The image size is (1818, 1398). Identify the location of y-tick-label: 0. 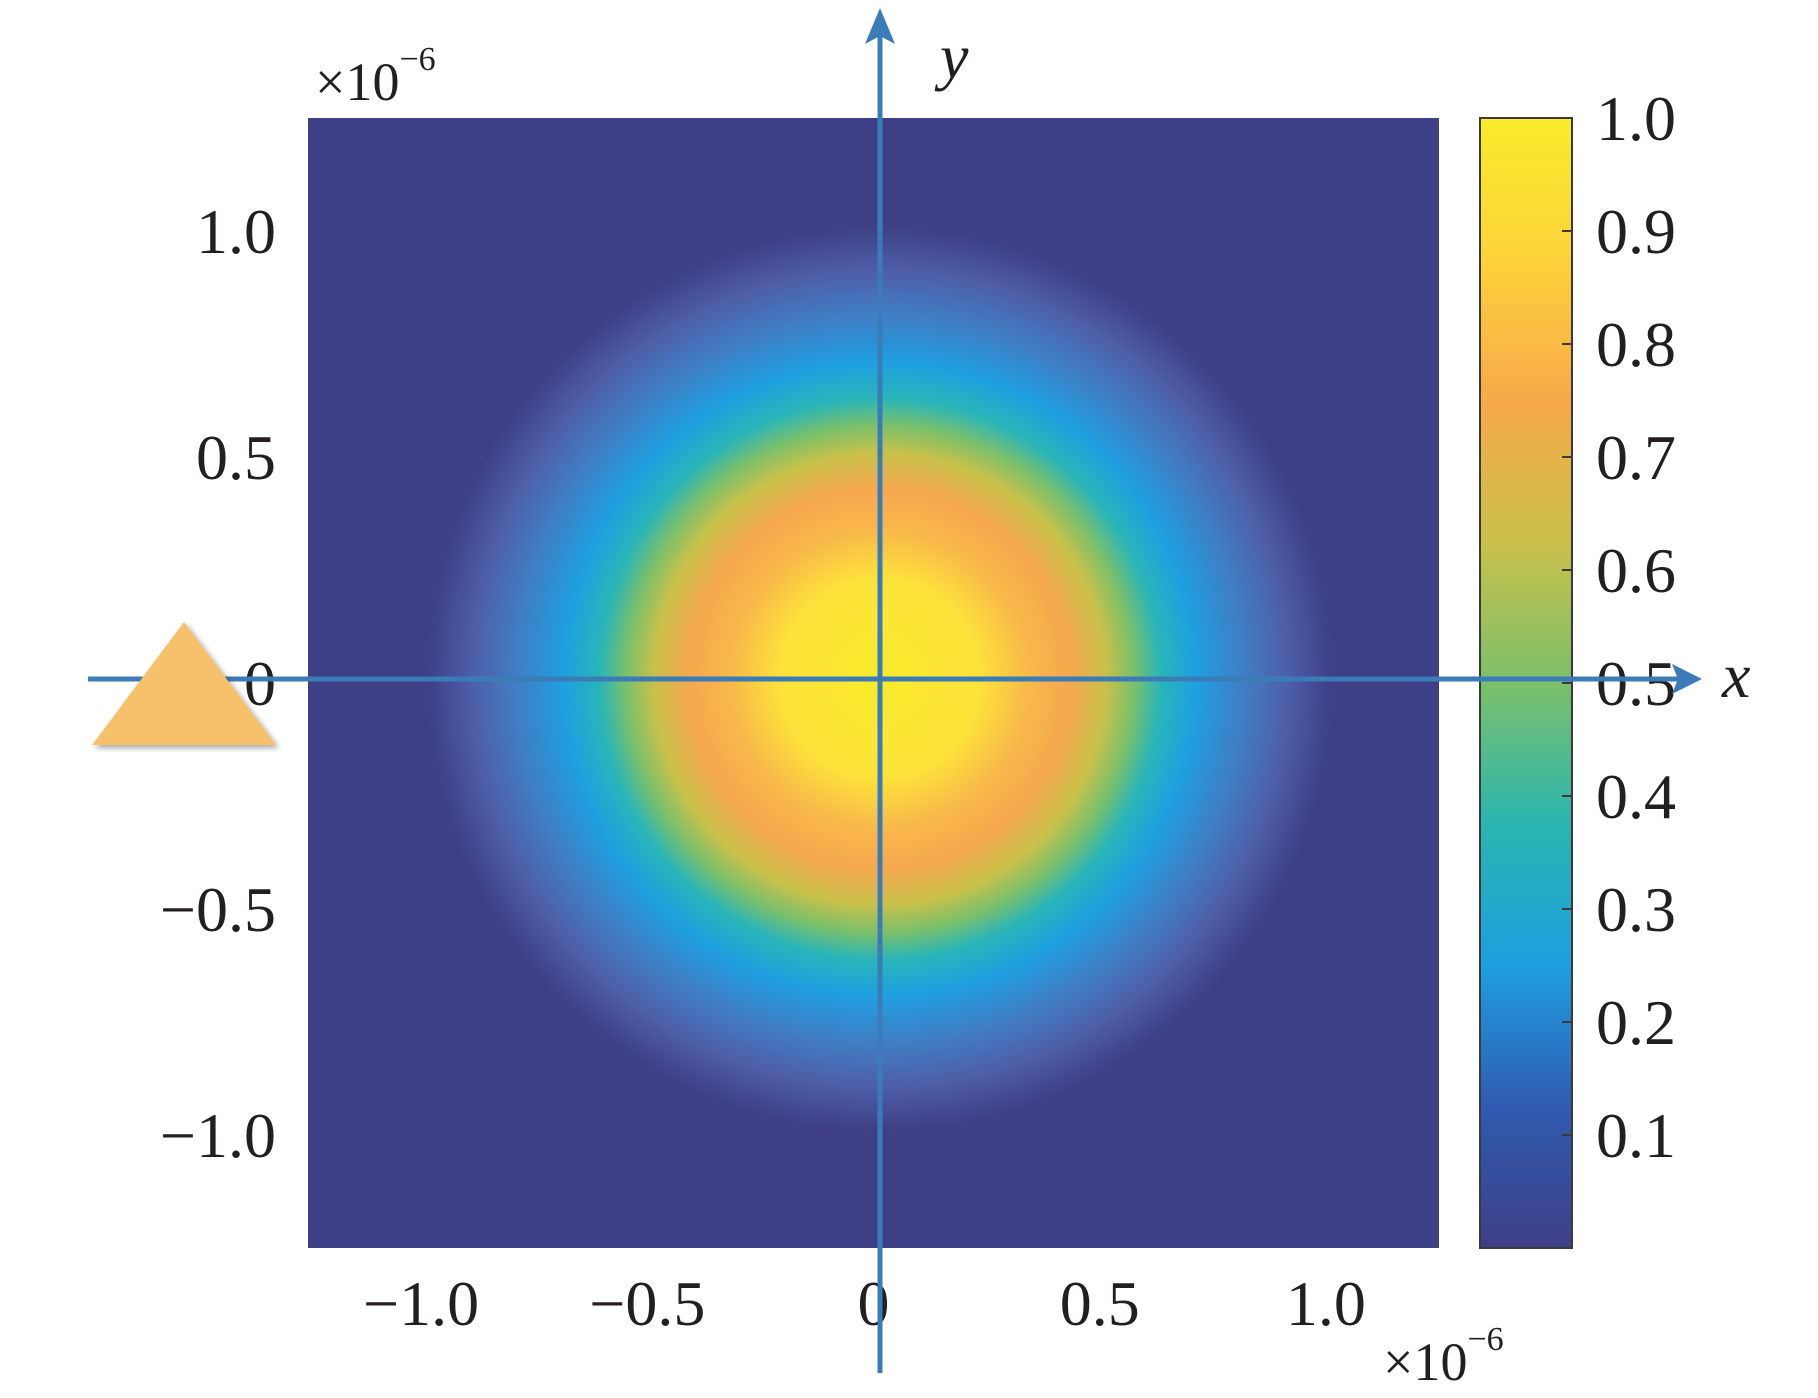
(260, 683).